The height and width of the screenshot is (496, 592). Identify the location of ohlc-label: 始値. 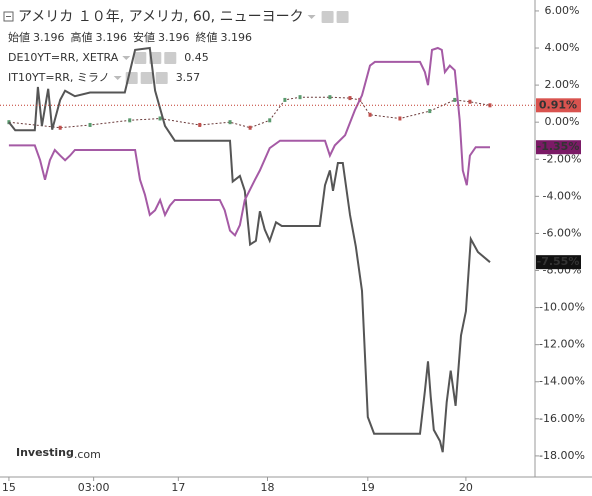
(19, 37).